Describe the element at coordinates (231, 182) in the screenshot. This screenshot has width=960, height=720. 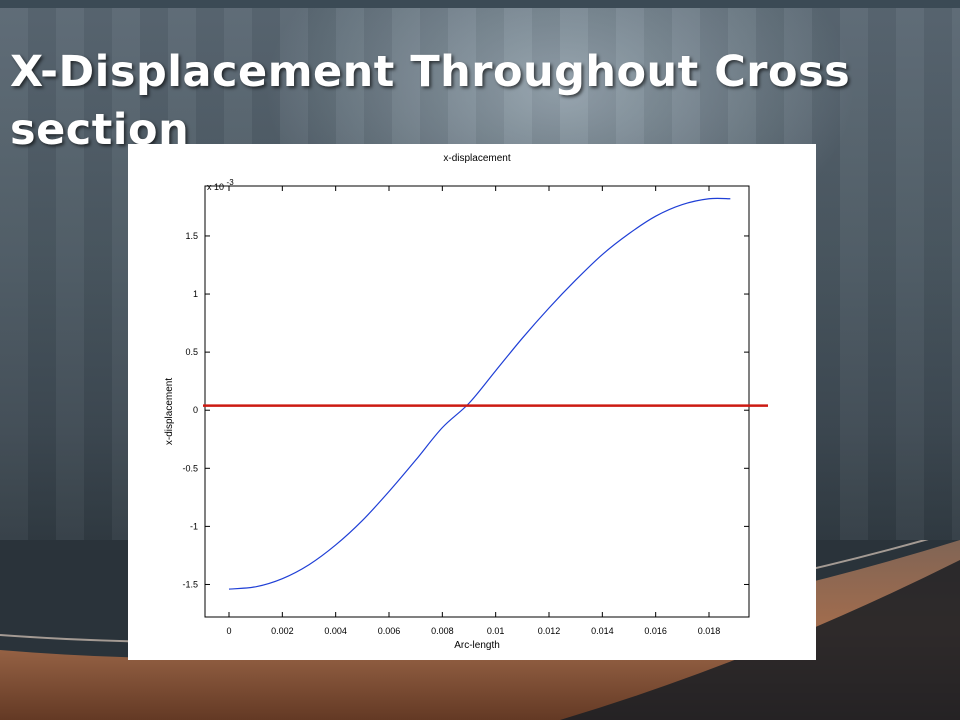
I see `y-axis-multiplier-exponent: -3` at that location.